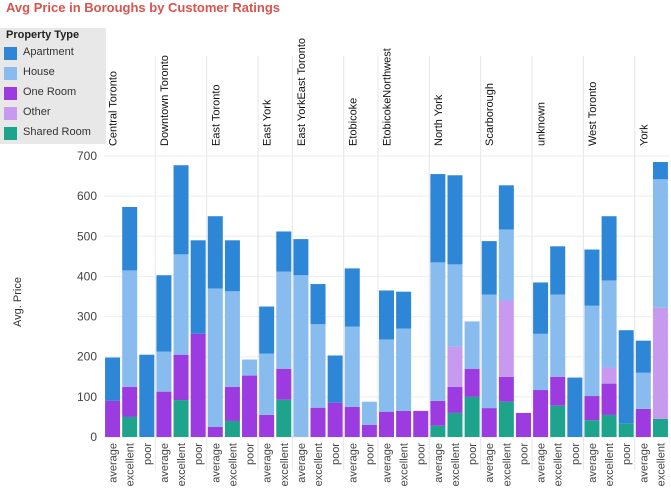 The width and height of the screenshot is (671, 498). I want to click on group-header-label: York, so click(644, 135).